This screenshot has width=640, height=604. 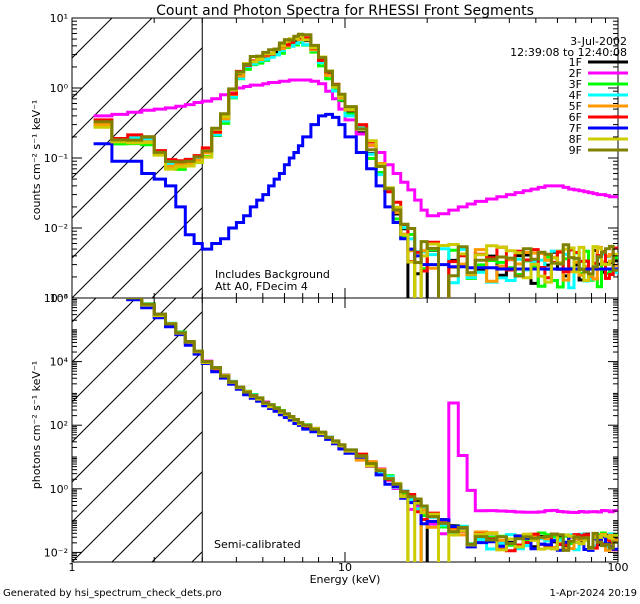 I want to click on annotation-semi-calibrated: Semi-calibrated, so click(x=257, y=544).